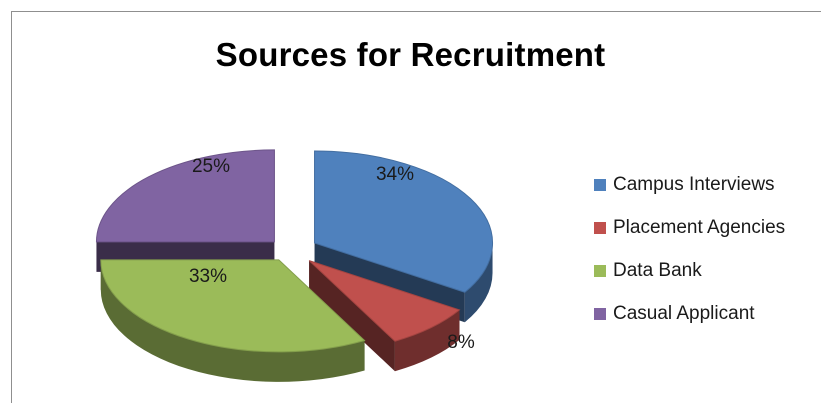  I want to click on legend-item-data-bank: Data Bank, so click(689, 270).